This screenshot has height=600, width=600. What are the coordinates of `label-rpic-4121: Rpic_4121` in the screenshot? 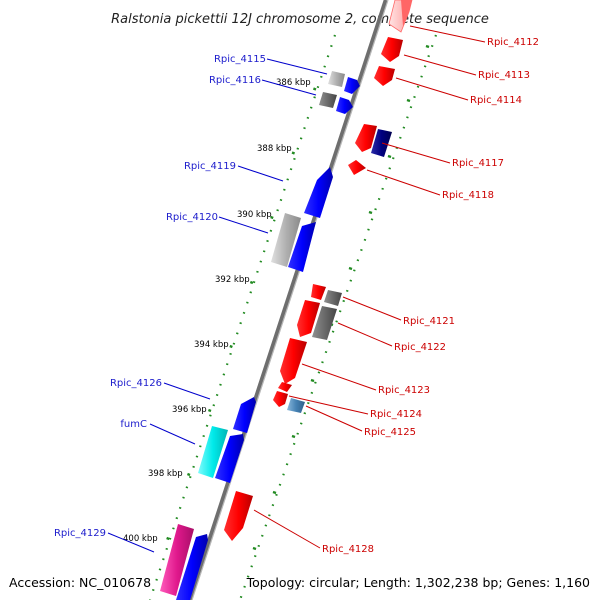 It's located at (429, 321).